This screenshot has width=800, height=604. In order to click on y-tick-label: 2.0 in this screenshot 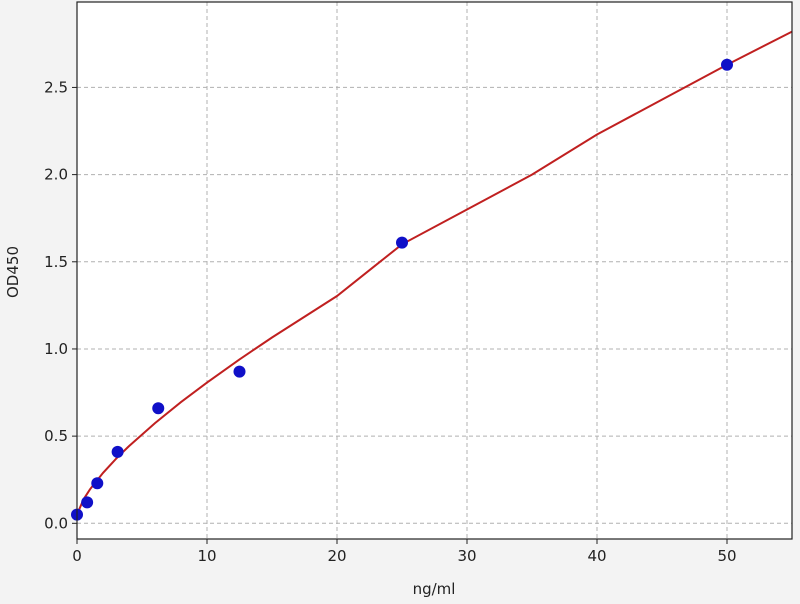, I will do `click(56, 175)`.